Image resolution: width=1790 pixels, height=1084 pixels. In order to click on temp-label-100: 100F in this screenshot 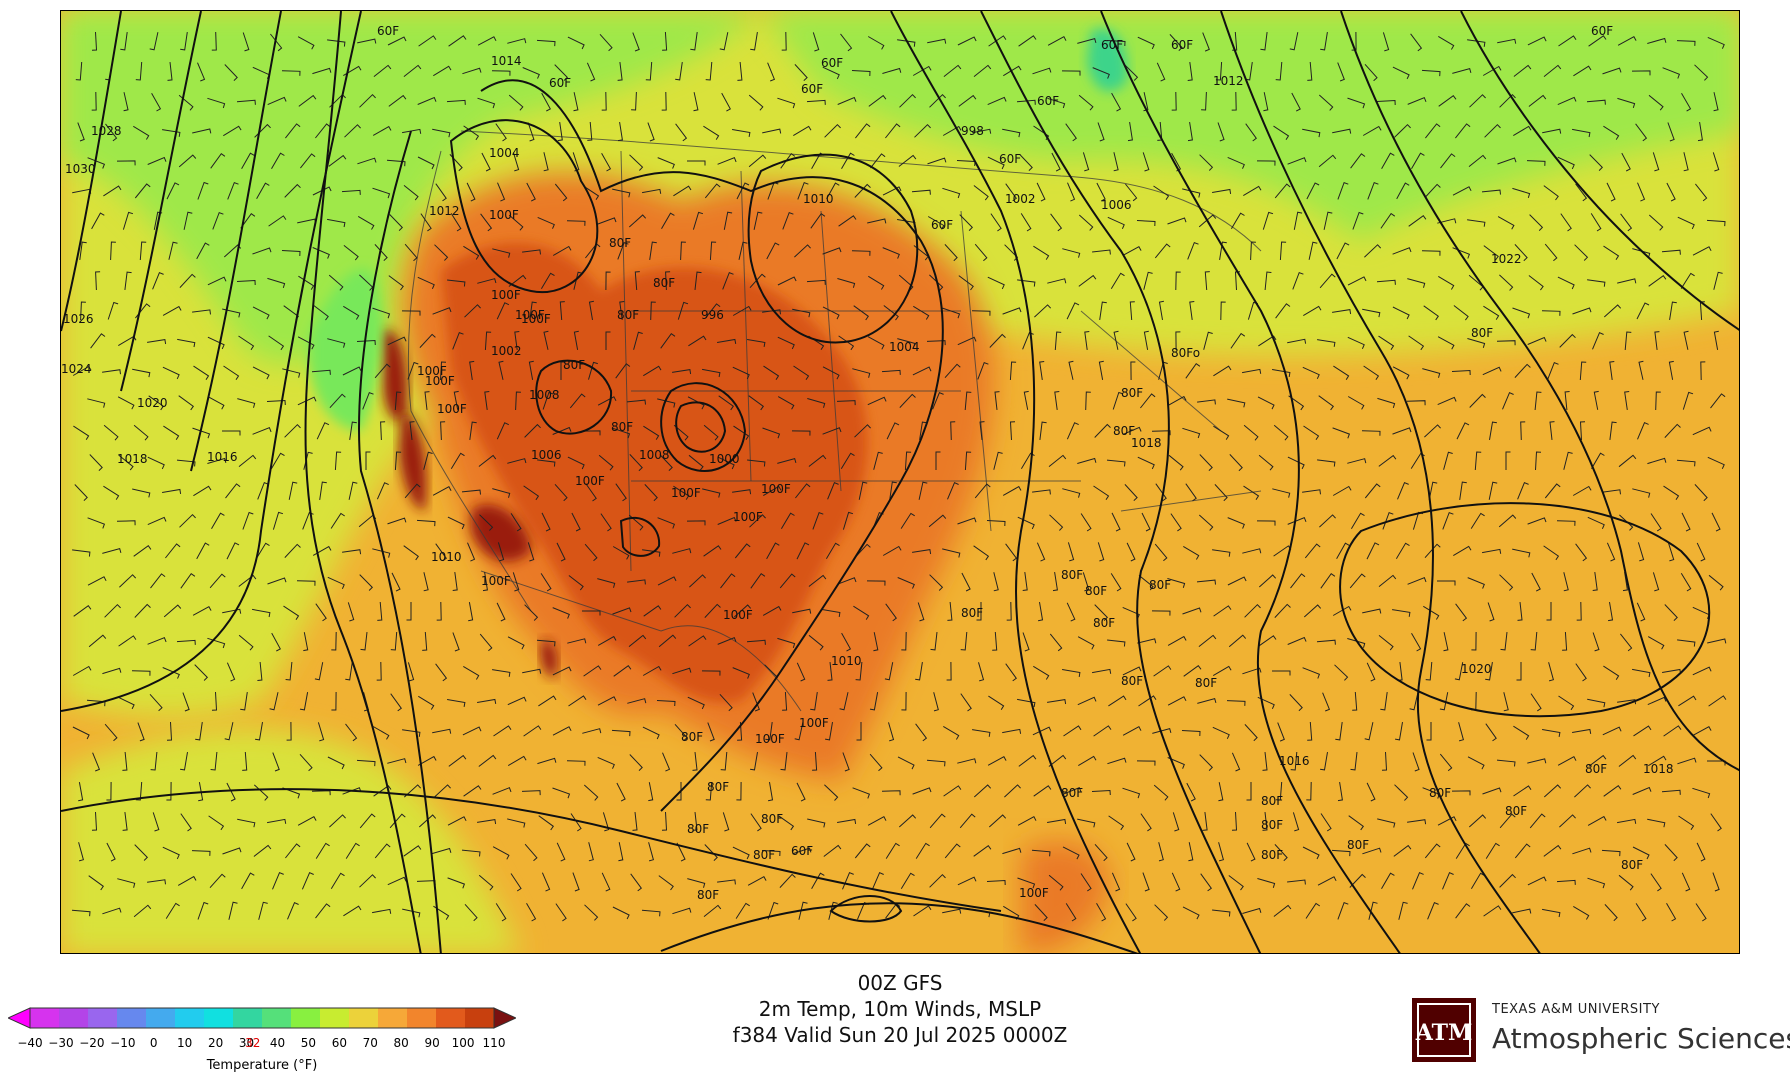, I will do `click(504, 215)`.